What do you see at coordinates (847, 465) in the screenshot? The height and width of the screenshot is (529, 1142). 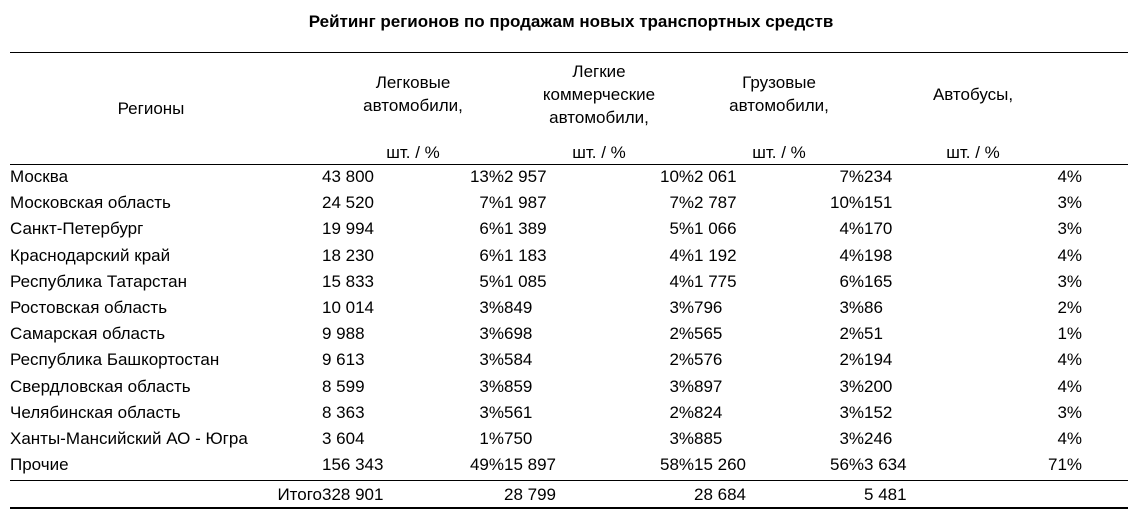 I see `trucks-percent: 56%` at bounding box center [847, 465].